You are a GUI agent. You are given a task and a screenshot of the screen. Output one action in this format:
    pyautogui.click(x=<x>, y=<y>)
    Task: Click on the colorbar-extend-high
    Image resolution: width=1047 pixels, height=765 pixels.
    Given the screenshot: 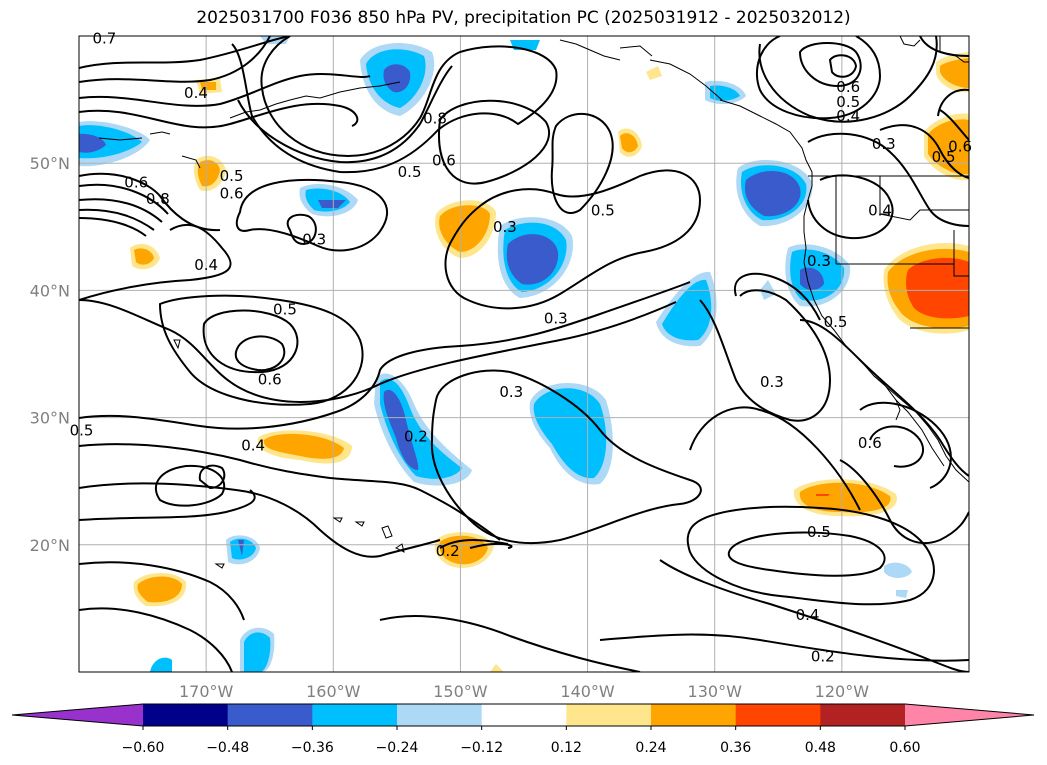 What is the action you would take?
    pyautogui.click(x=969, y=715)
    